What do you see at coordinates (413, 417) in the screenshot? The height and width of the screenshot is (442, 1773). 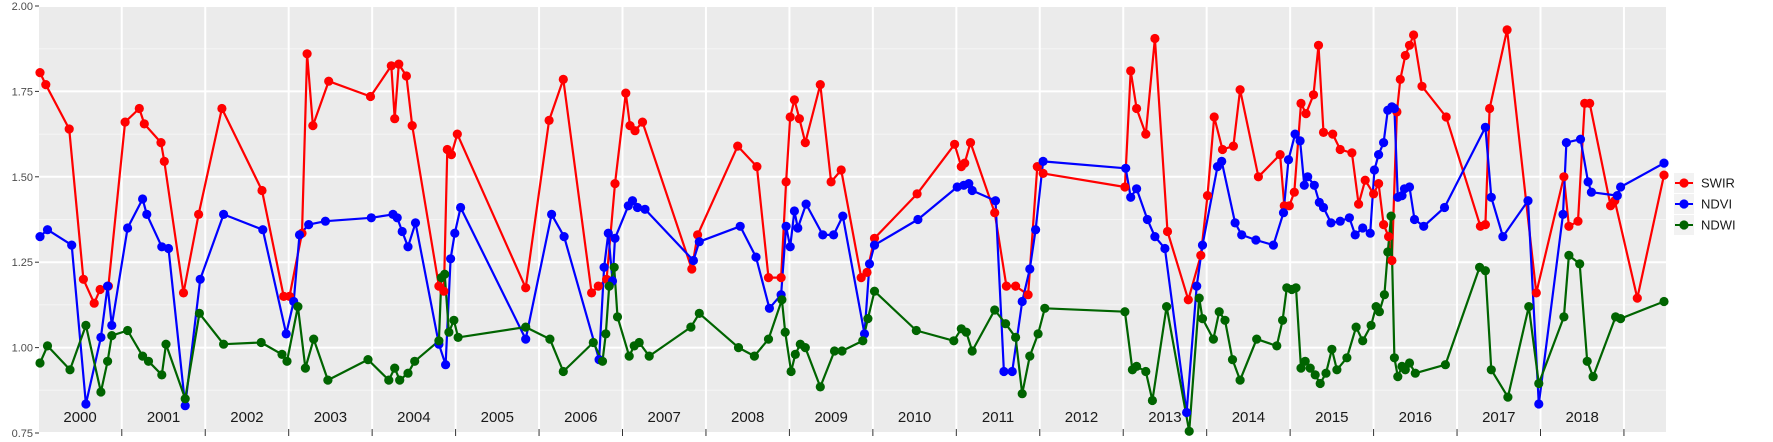 I see `year-label: 2004` at bounding box center [413, 417].